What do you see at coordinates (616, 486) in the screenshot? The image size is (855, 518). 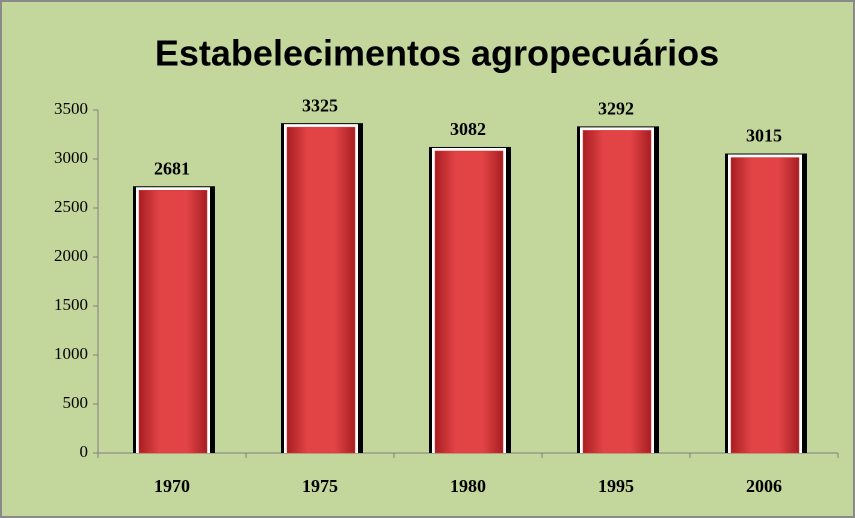 I see `x-tick-label: 1995` at bounding box center [616, 486].